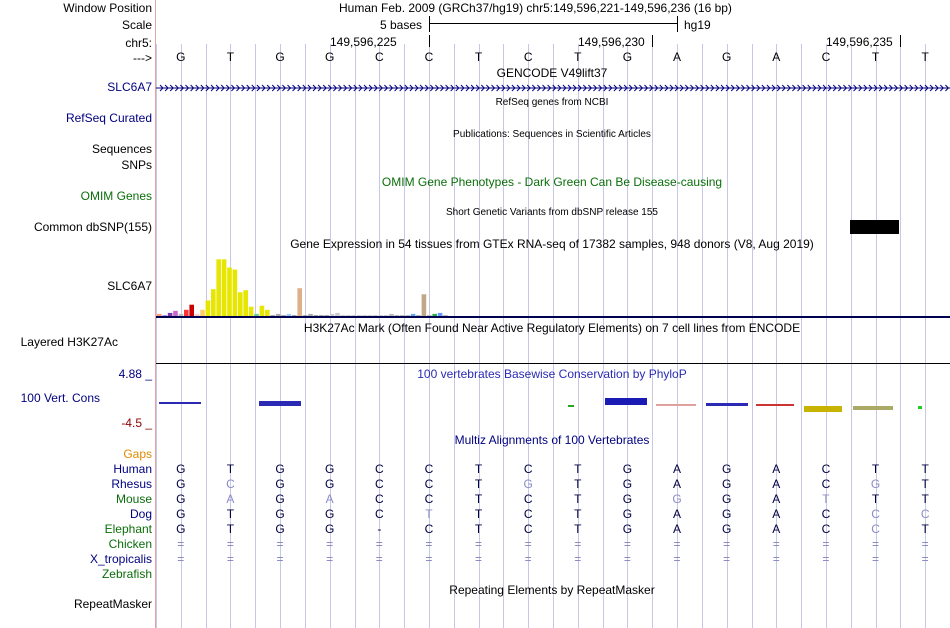  What do you see at coordinates (108, 118) in the screenshot?
I see `label-refseq: RefSeq Curated` at bounding box center [108, 118].